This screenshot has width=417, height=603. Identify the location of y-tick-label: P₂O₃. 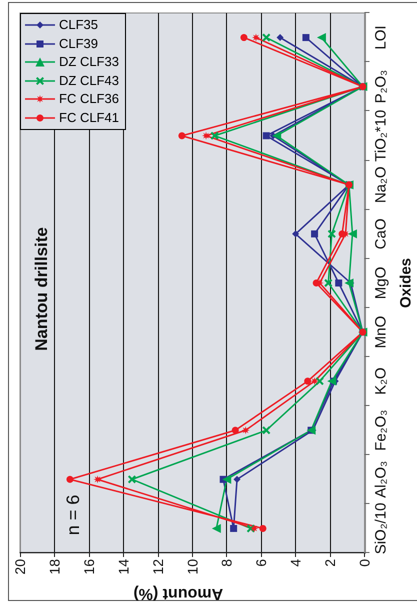
(381, 87).